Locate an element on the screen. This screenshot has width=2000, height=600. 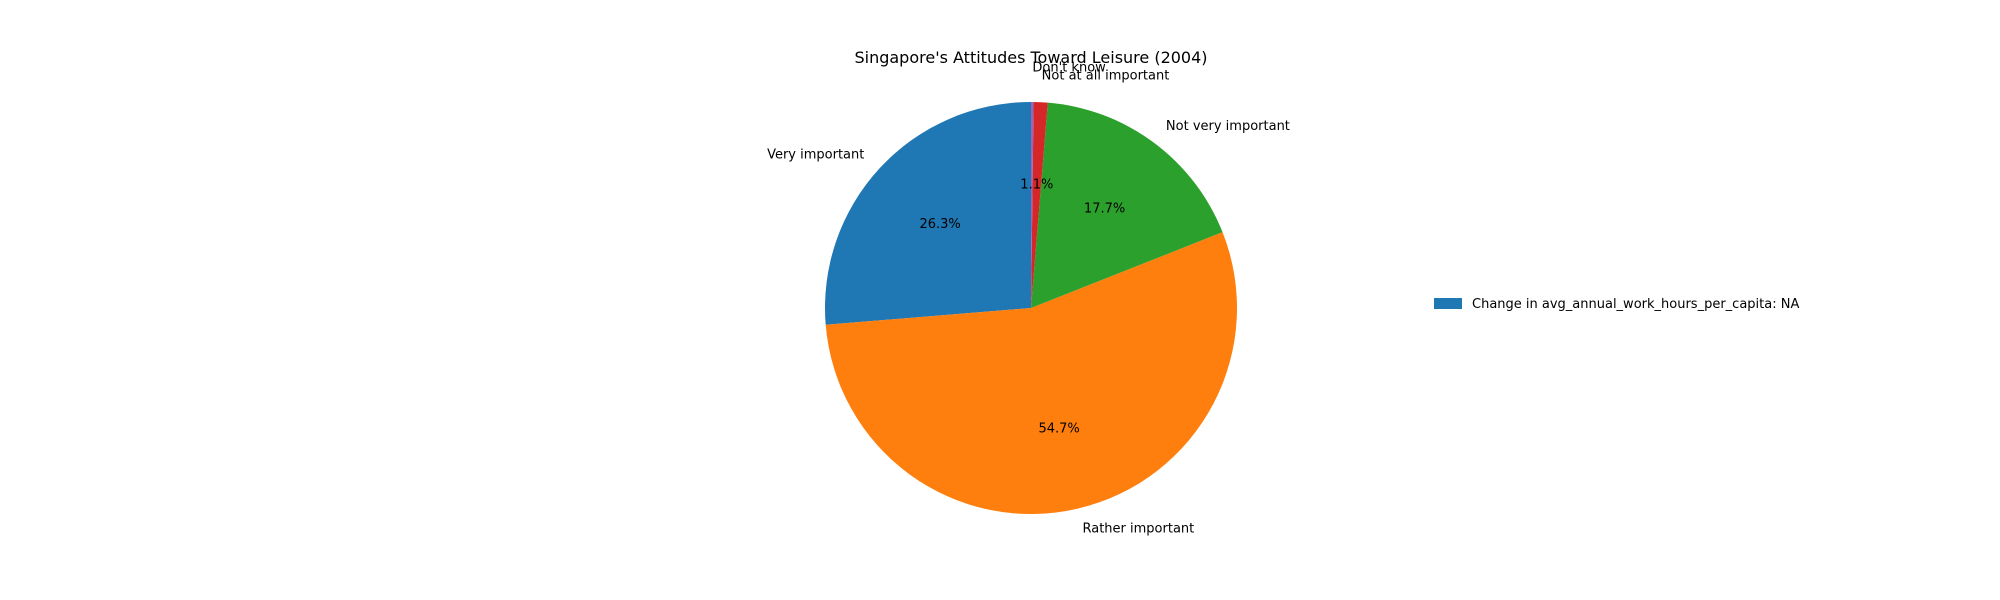
slice-label: Rather important is located at coordinates (1139, 529).